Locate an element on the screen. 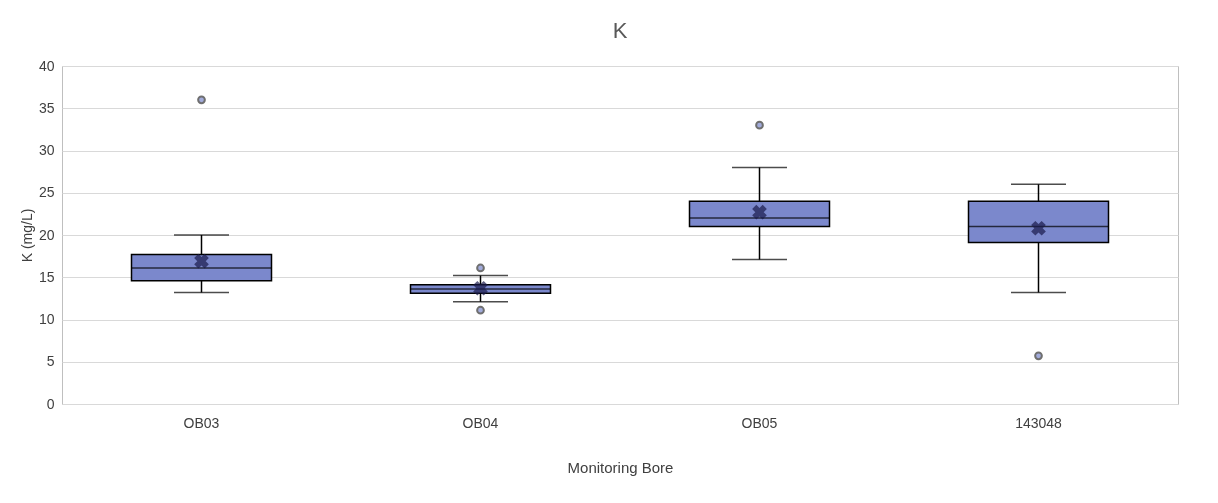  chart-title: K is located at coordinates (620, 30).